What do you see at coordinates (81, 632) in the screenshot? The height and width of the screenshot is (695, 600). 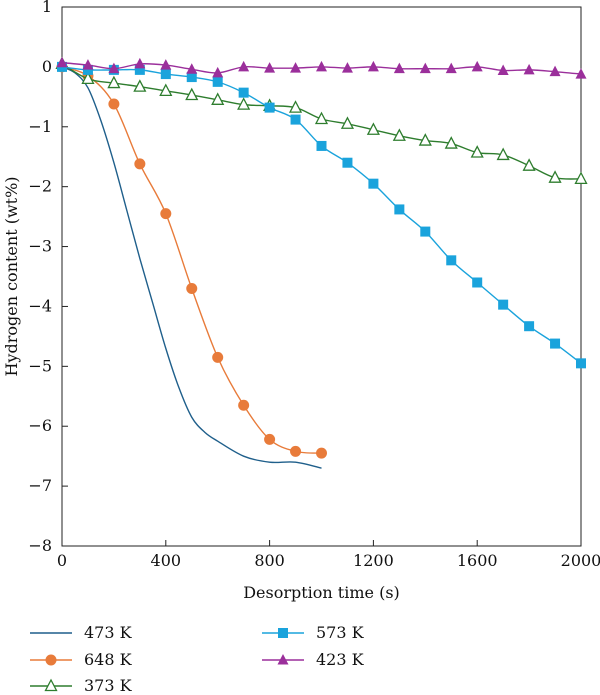 I see `legend-item-473-k: 473 K` at bounding box center [81, 632].